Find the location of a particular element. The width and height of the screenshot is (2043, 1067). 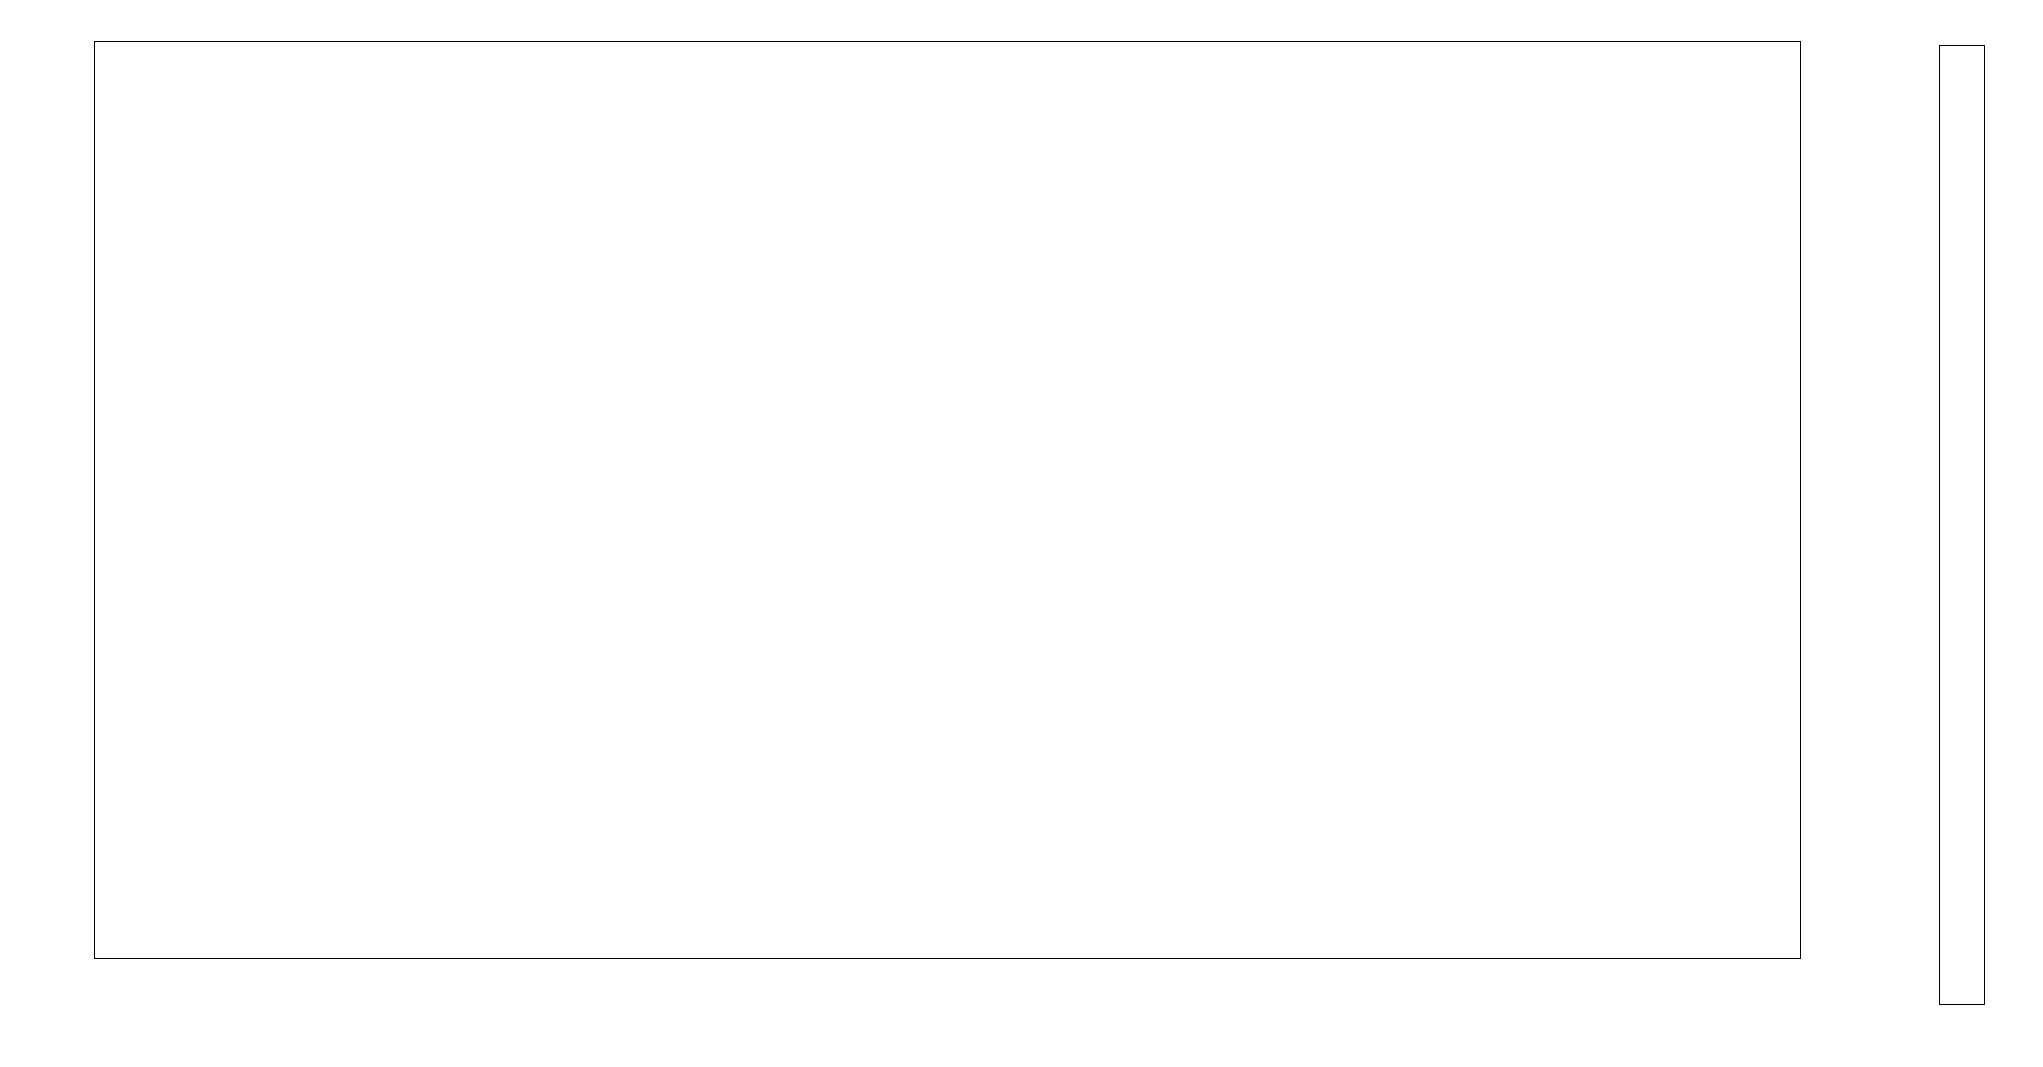

colorbar-label is located at coordinates (2018, 525).